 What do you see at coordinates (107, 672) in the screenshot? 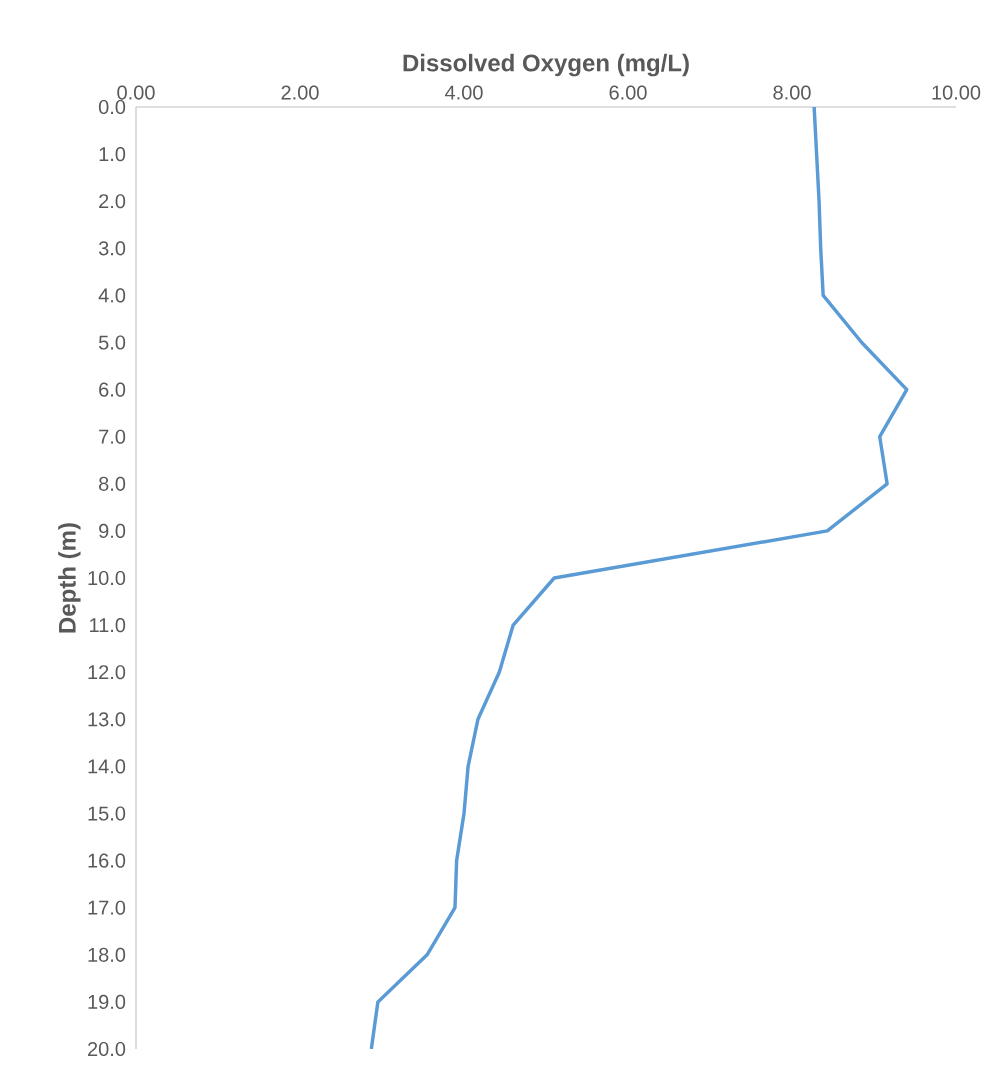
I see `y-tick-label: 12.0` at bounding box center [107, 672].